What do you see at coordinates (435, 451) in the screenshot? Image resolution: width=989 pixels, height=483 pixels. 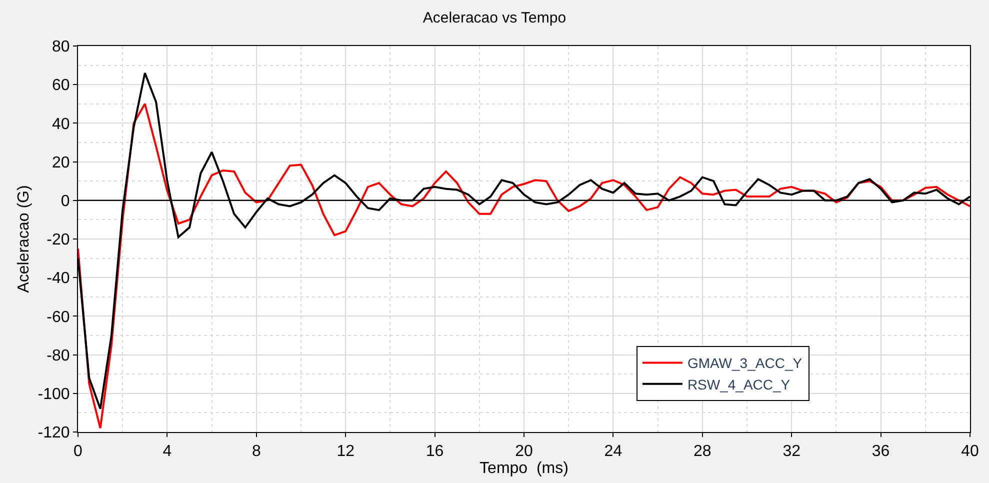 I see `x-tick-label: 16` at bounding box center [435, 451].